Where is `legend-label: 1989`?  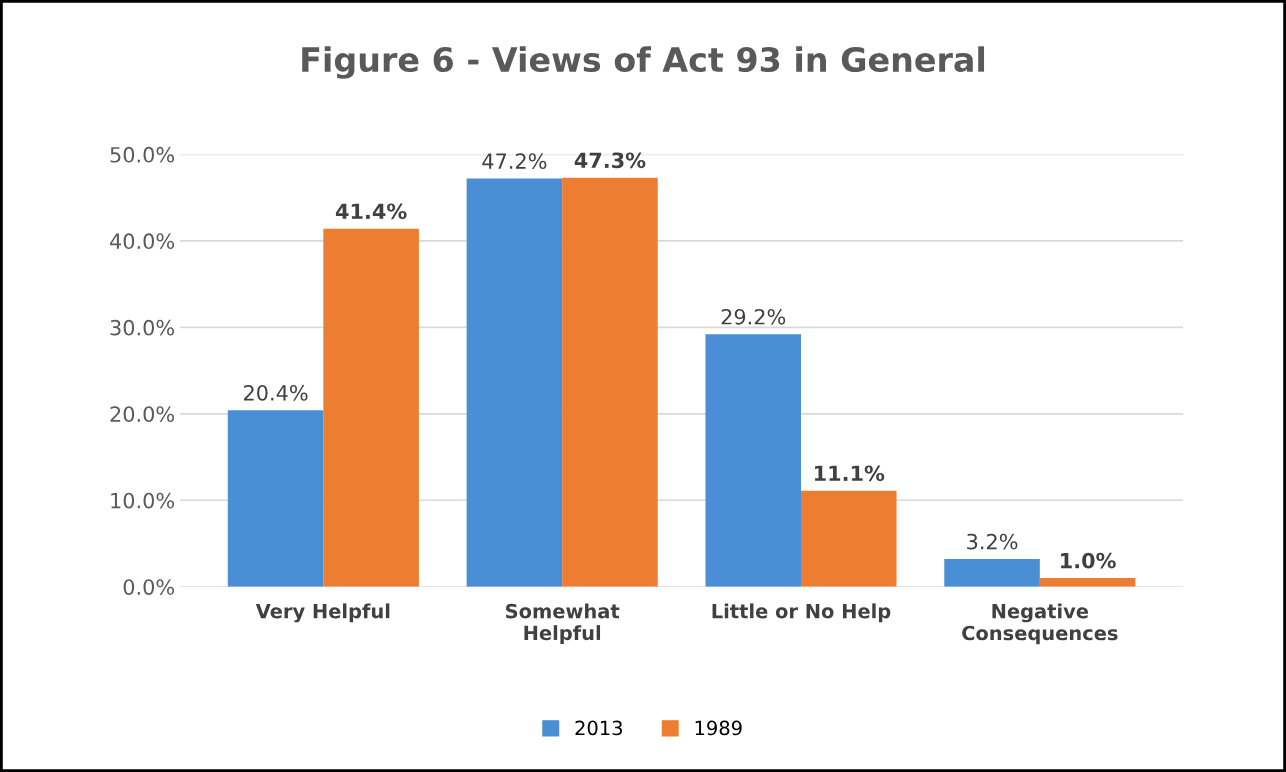
legend-label: 1989 is located at coordinates (718, 728).